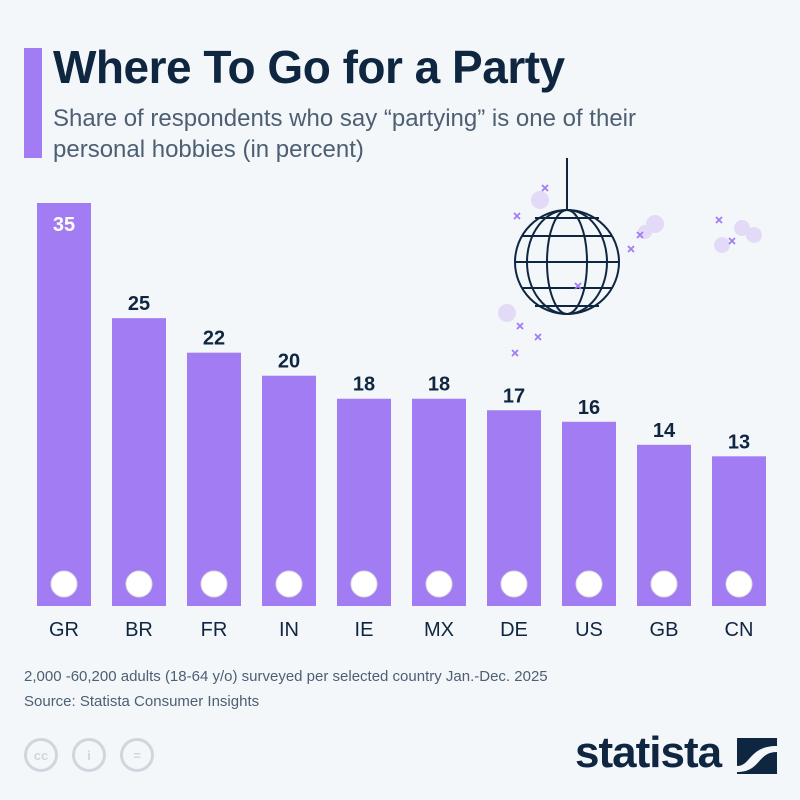 This screenshot has height=800, width=800. What do you see at coordinates (309, 67) in the screenshot?
I see `chart-title: Where To Go for a Party` at bounding box center [309, 67].